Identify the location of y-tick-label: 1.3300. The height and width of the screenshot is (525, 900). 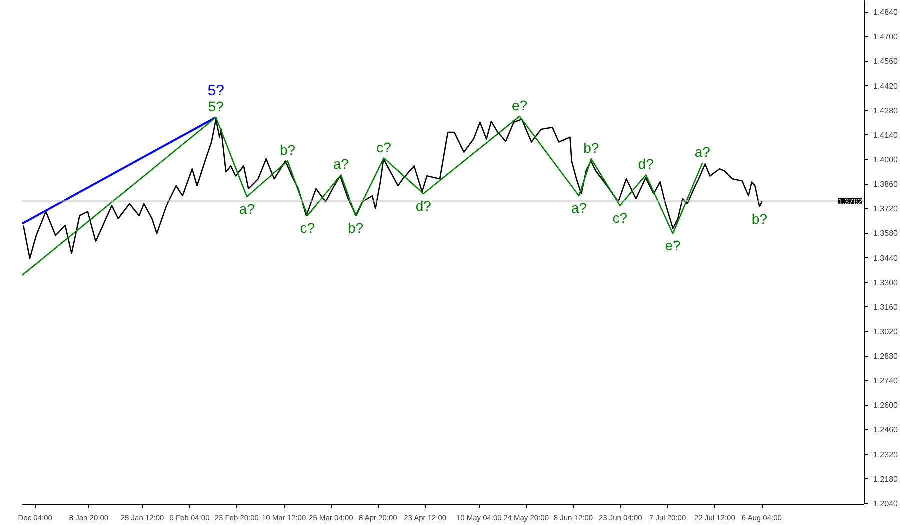
(886, 283).